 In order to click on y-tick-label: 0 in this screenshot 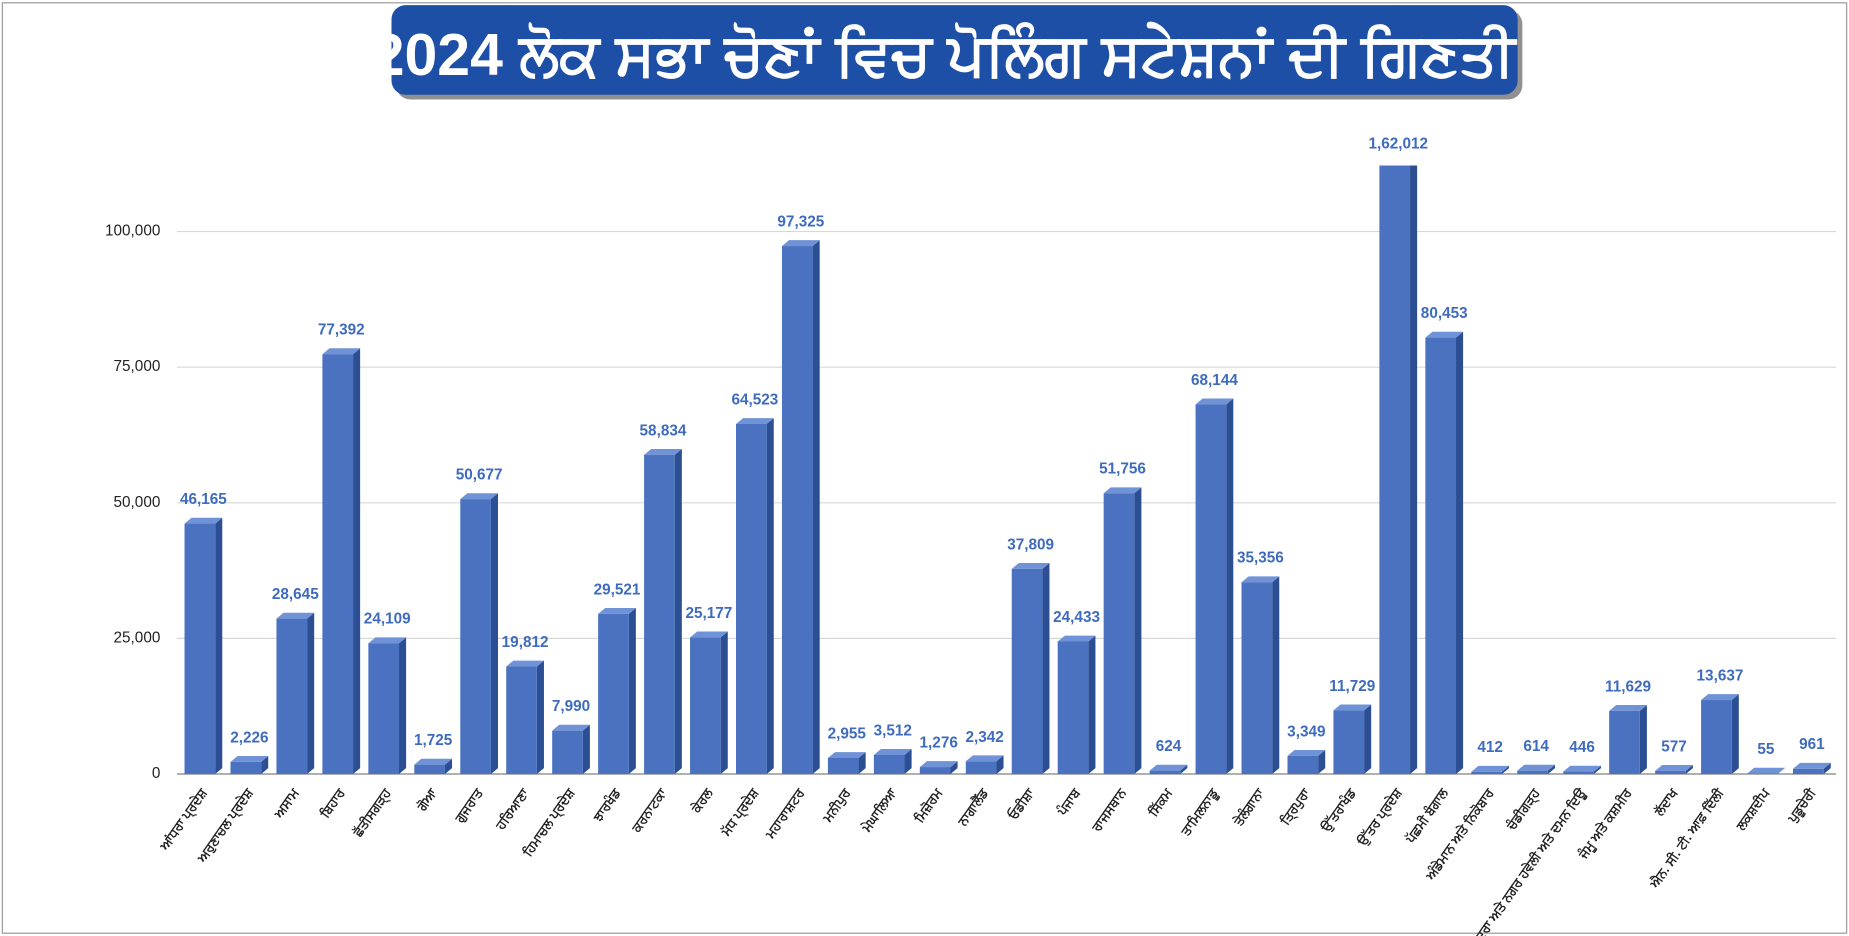, I will do `click(156, 773)`.